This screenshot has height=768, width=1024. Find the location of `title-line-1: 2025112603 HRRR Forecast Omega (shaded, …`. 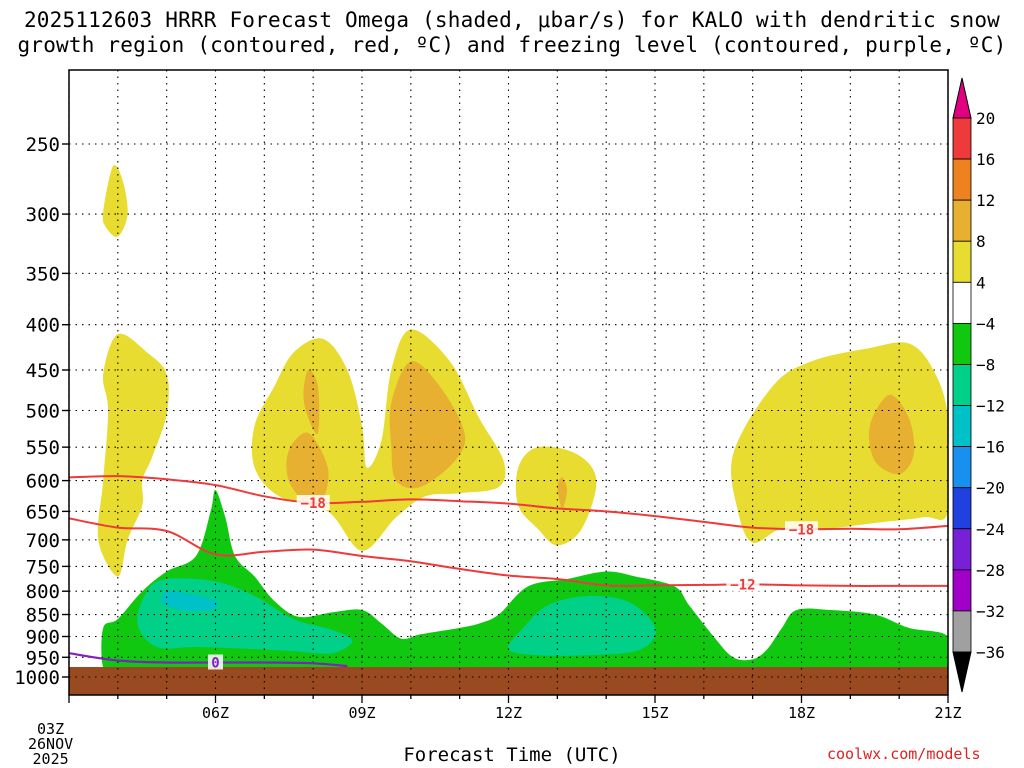

title-line-1: 2025112603 HRRR Forecast Omega (shaded, … is located at coordinates (512, 20).